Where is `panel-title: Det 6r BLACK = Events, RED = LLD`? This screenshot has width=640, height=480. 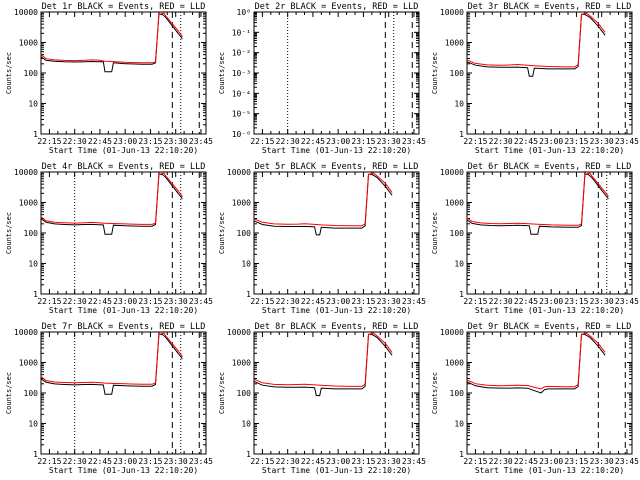
panel-title: Det 6r BLACK = Events, RED = LLD is located at coordinates (550, 167).